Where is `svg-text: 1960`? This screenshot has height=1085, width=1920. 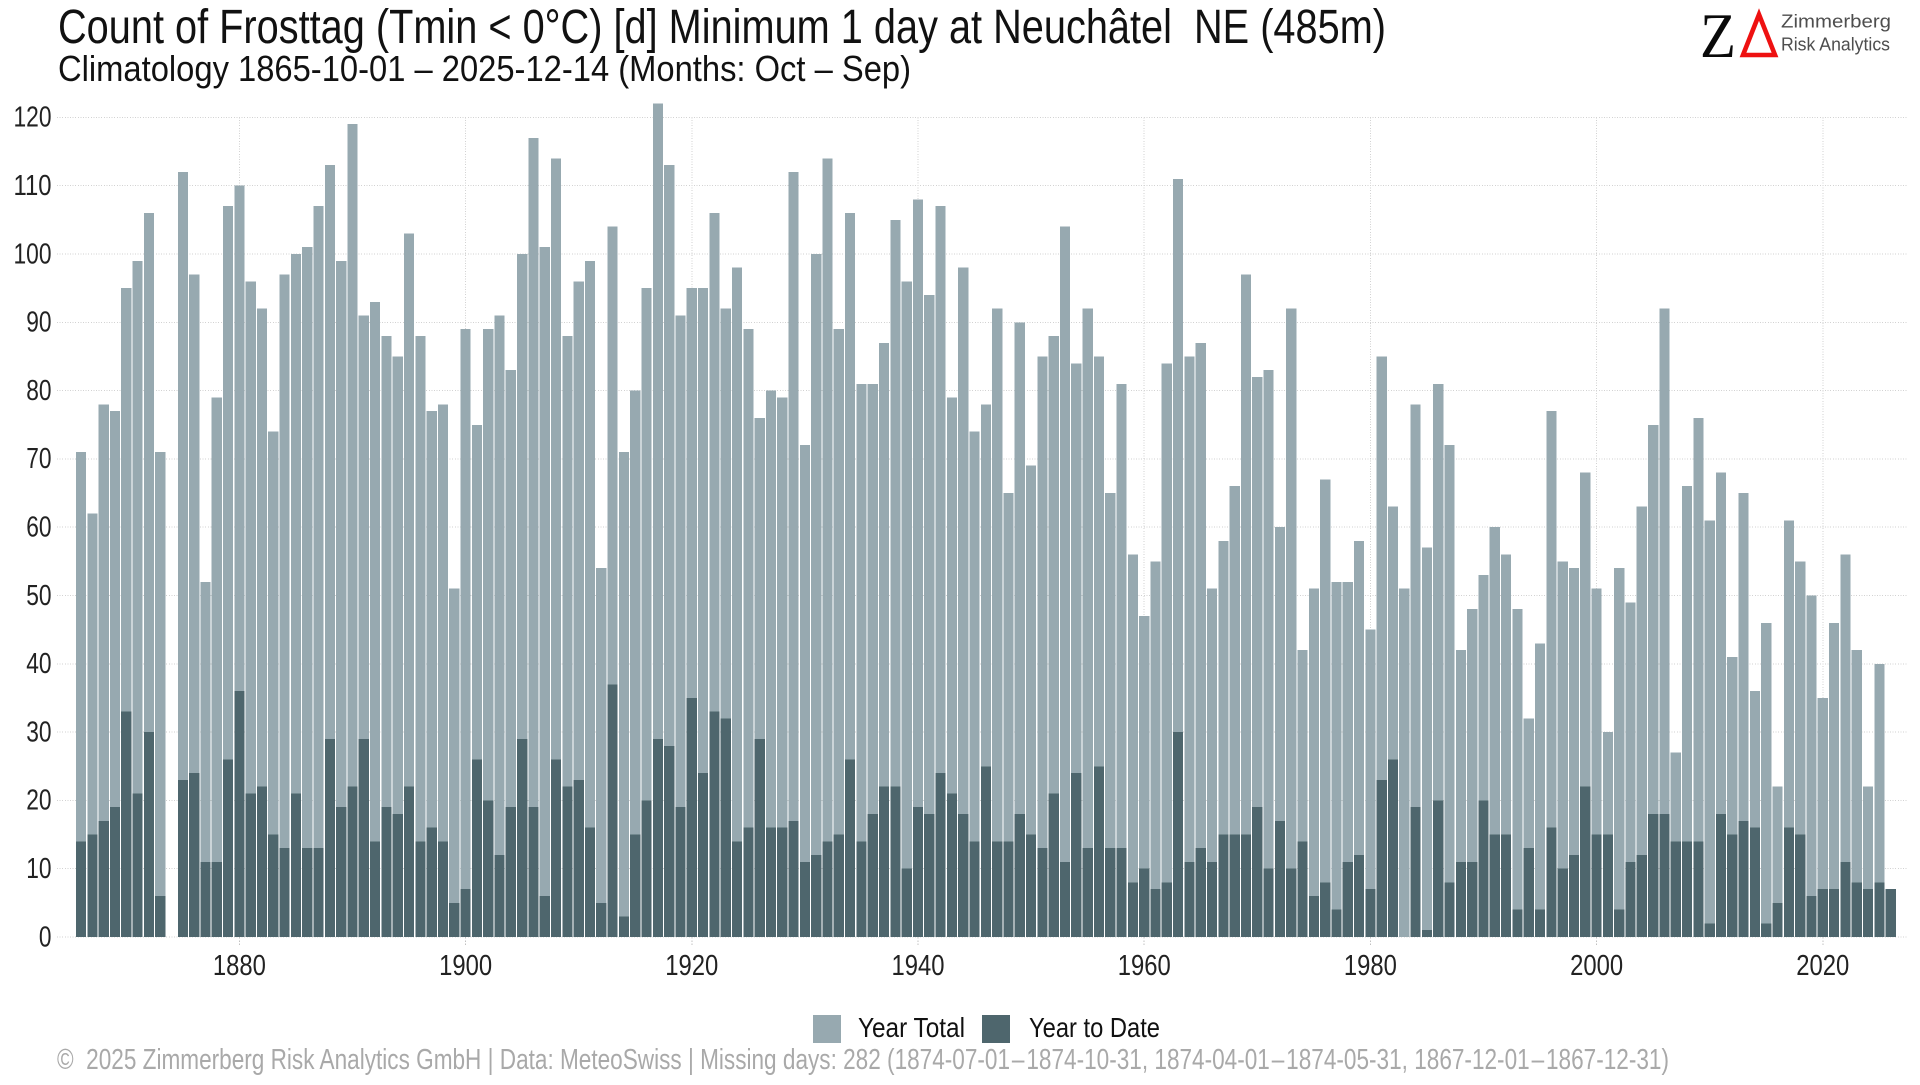 svg-text: 1960 is located at coordinates (1144, 966).